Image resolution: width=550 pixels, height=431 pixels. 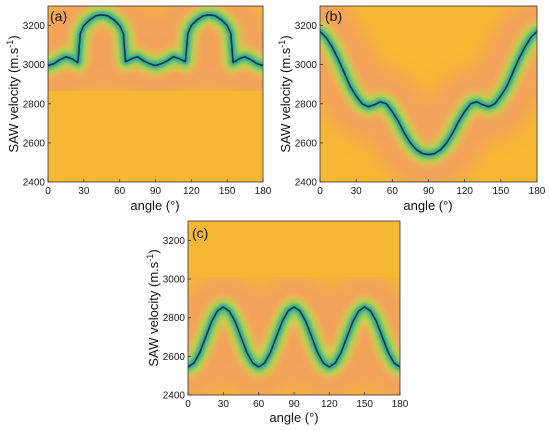 I want to click on panel-a-x-ticks: 0 30 60 90 120 150 180, so click(x=158, y=188).